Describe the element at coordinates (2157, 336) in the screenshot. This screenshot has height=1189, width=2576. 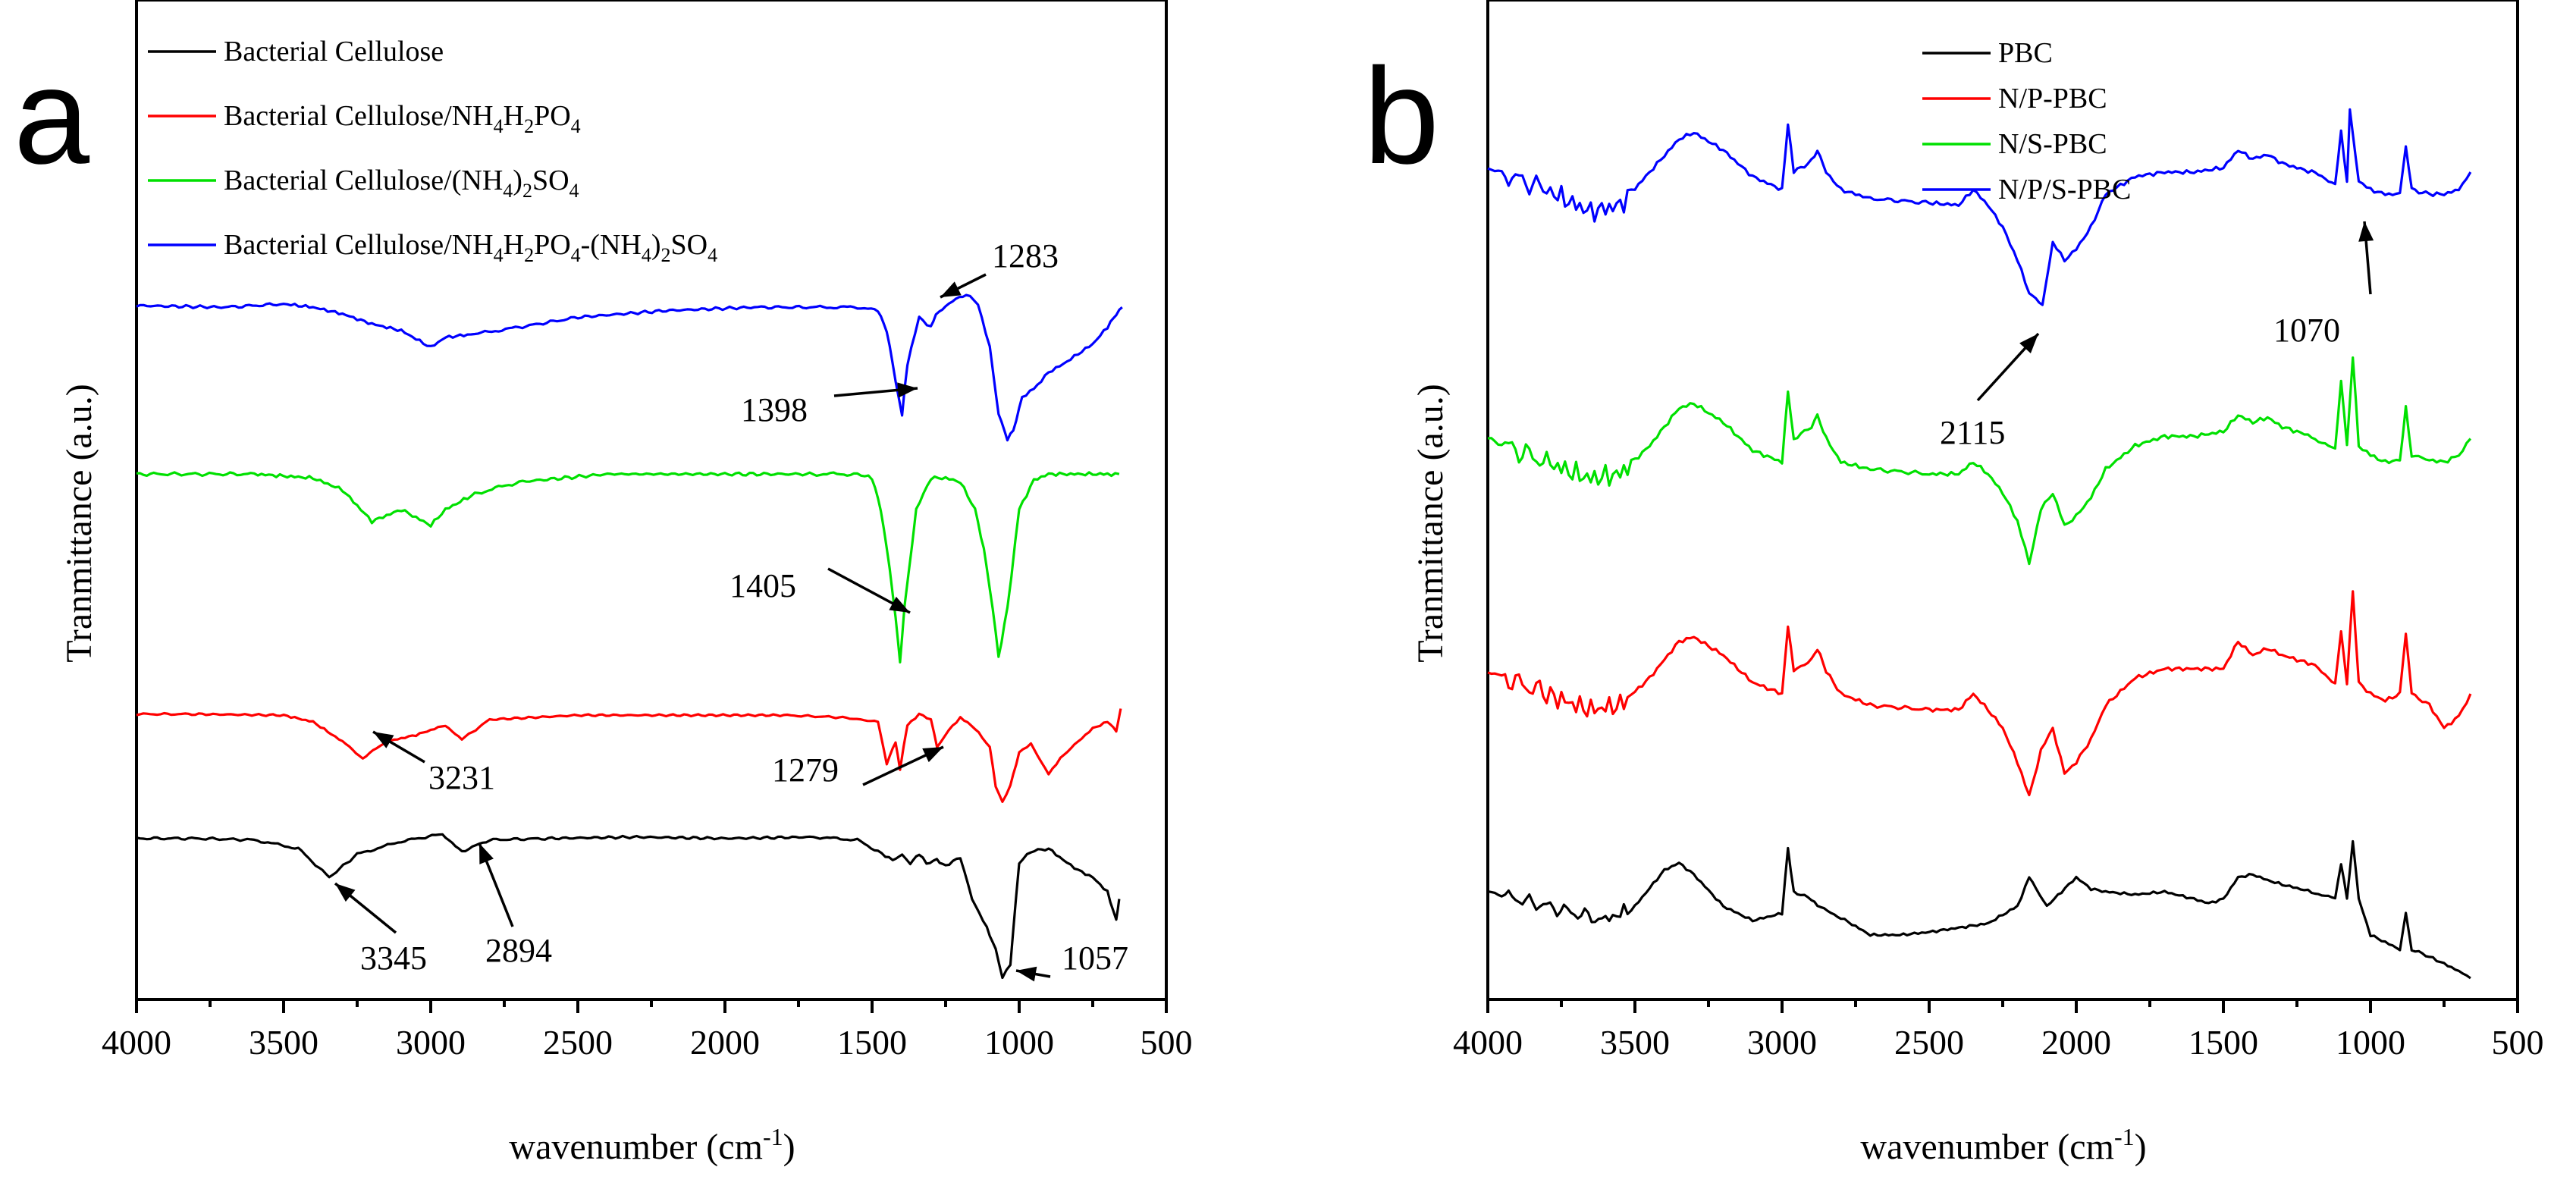
I see `panel-b-annotations: 1070 2115` at that location.